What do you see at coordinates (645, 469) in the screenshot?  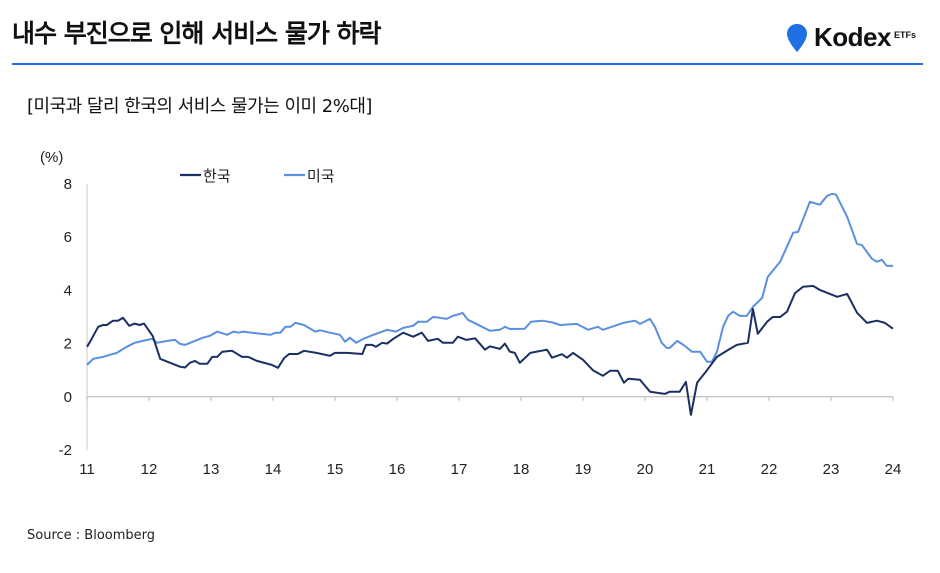 I see `x-tick-label: 20` at bounding box center [645, 469].